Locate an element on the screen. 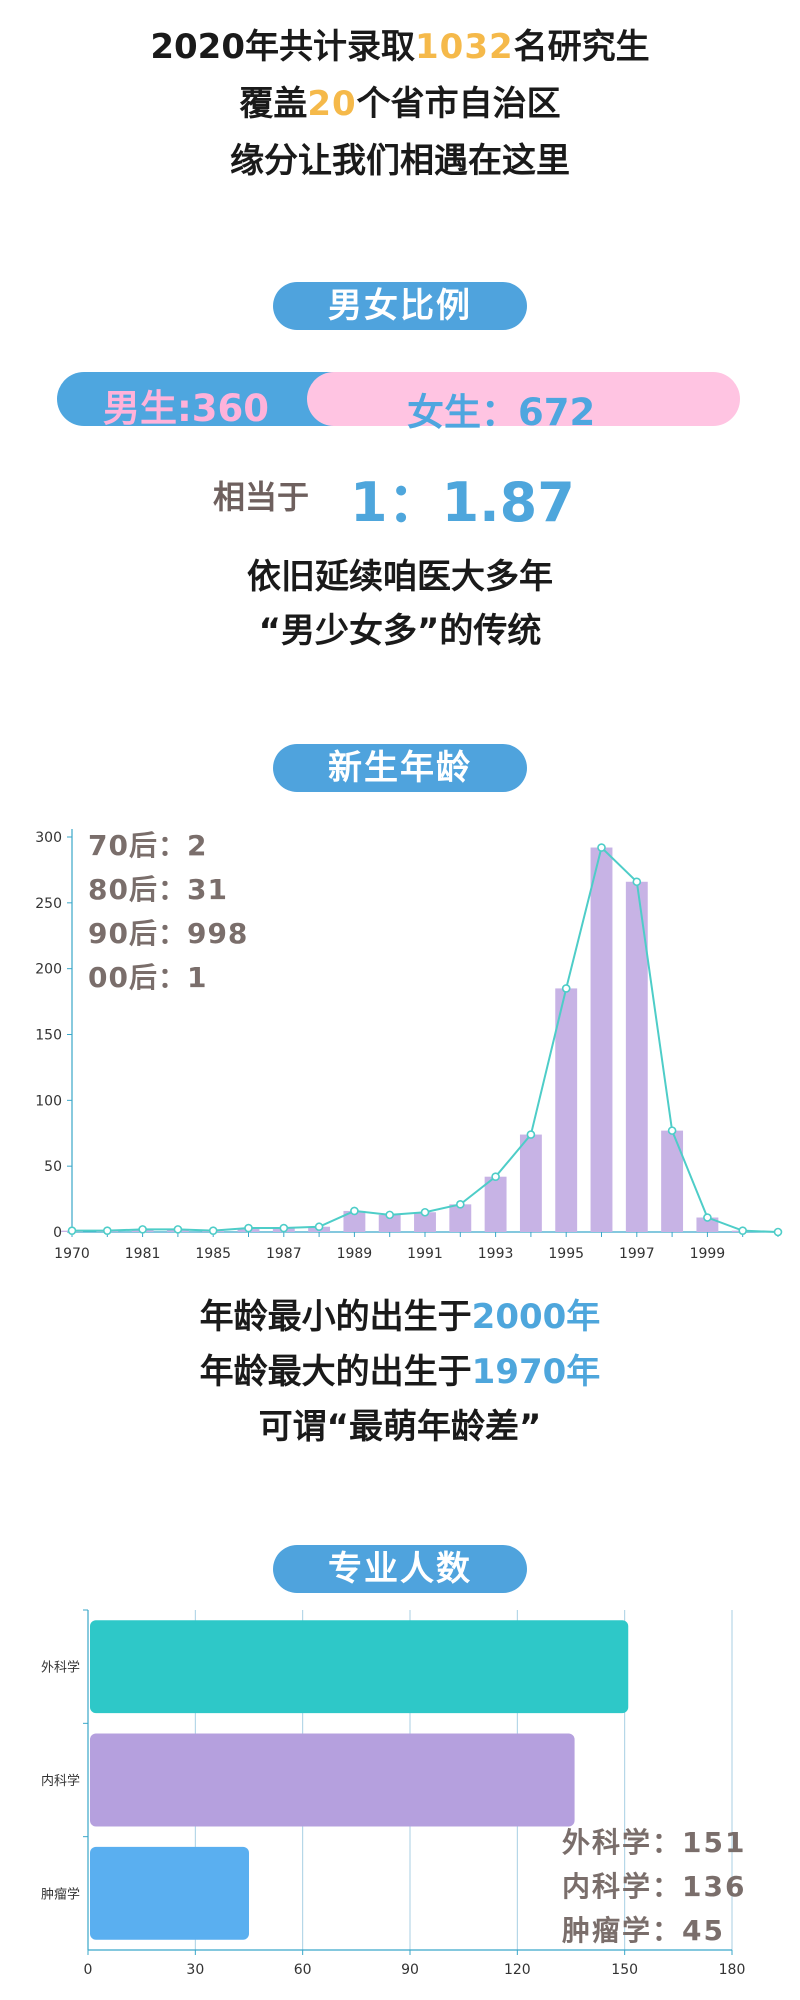 The width and height of the screenshot is (800, 2000). y-tick-label: 200 is located at coordinates (48, 970).